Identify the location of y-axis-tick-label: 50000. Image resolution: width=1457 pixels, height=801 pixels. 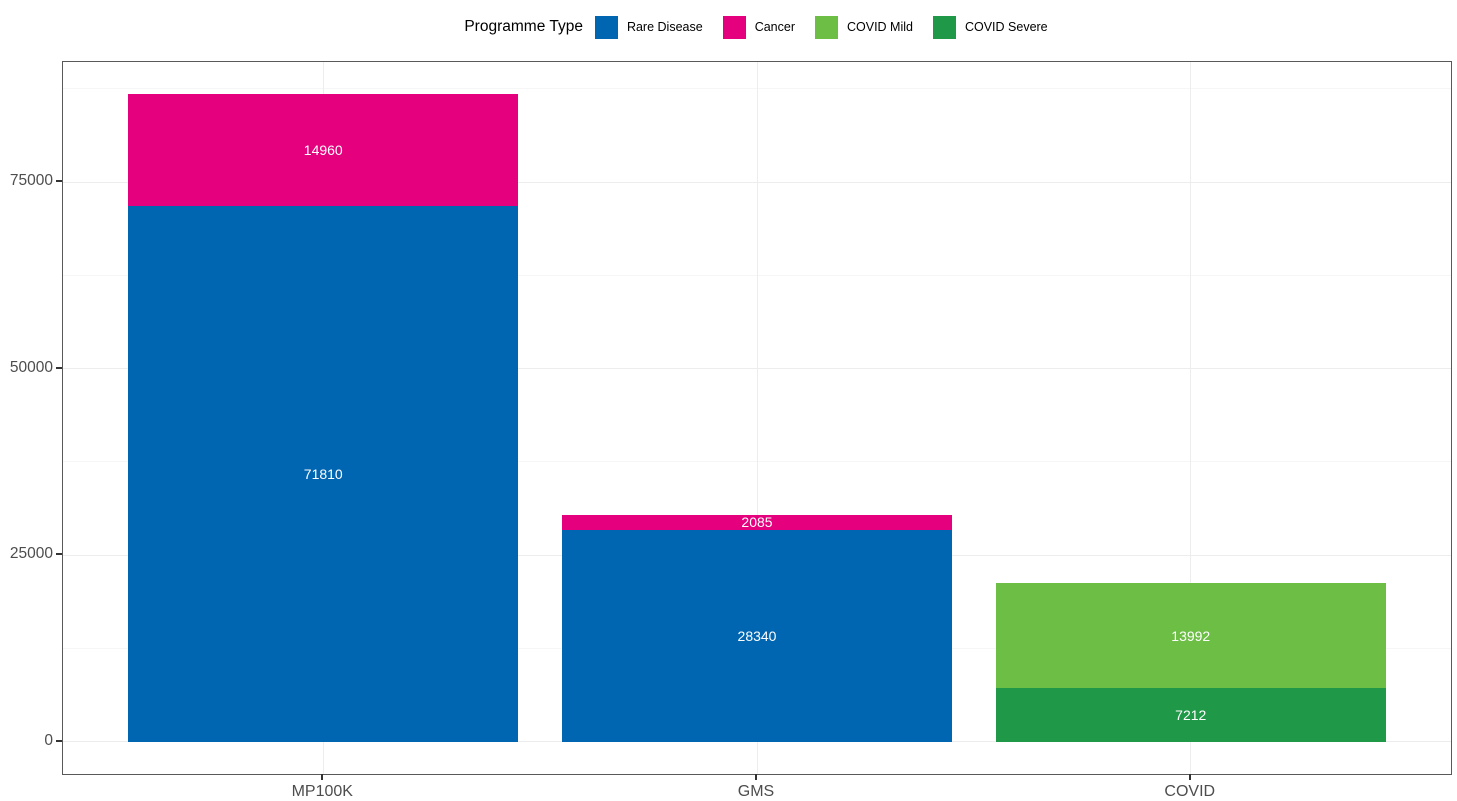
(31, 367).